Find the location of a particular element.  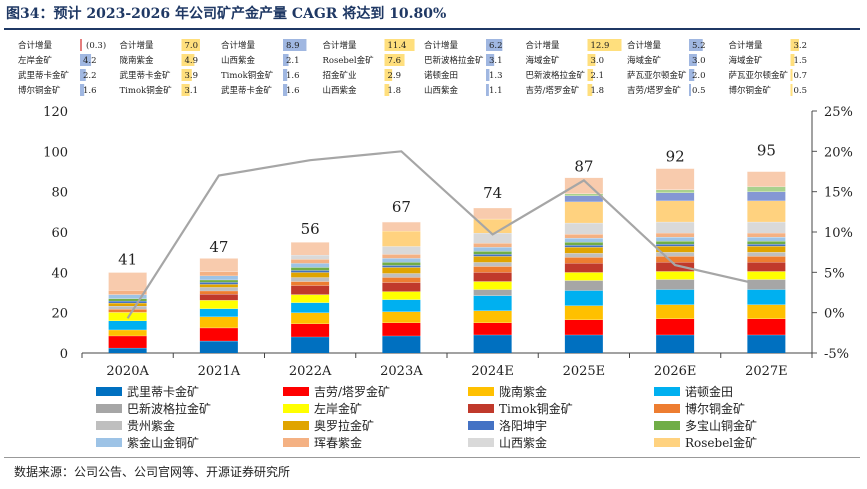

growth-row-value: 1.3 is located at coordinates (496, 76).